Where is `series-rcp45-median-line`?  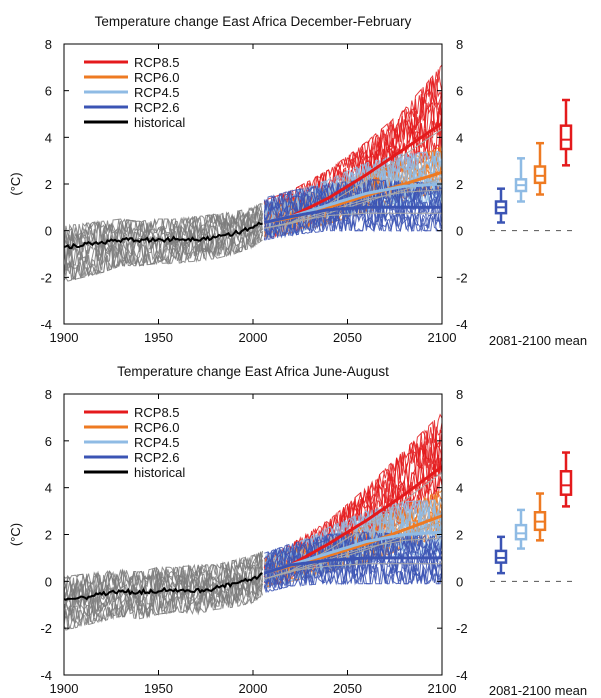
series-rcp45-median-line is located at coordinates (353, 558).